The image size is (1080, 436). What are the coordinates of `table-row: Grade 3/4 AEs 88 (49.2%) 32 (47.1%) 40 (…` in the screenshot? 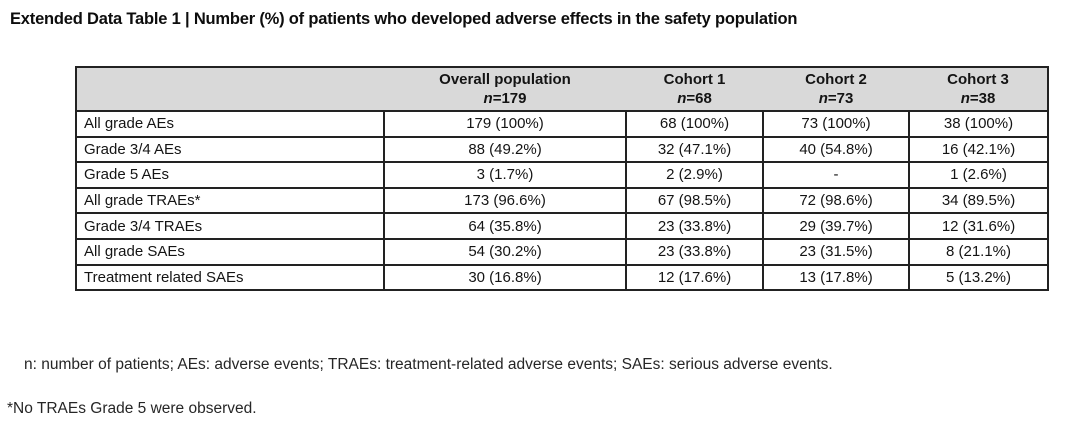 It's located at (562, 149).